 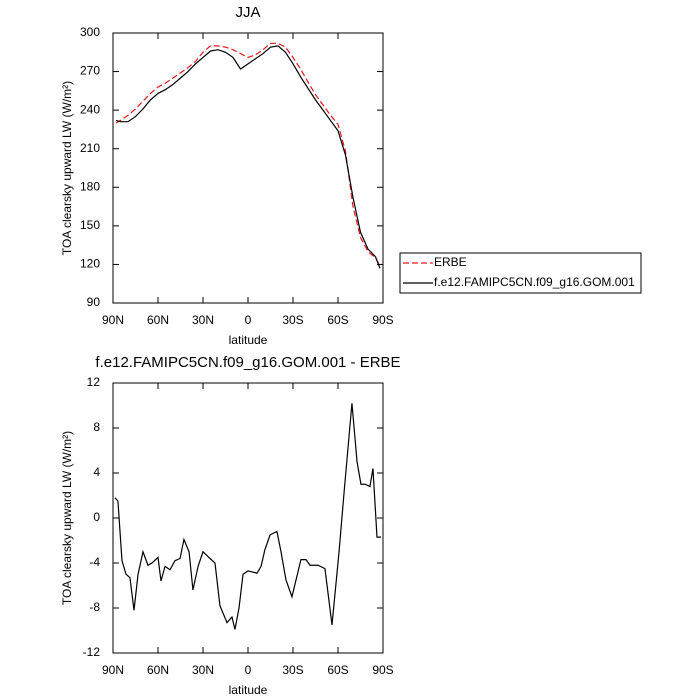 I want to click on chart-title: f.e12.FAMIPC5CN.f09_g16.GOM.001 - ERBE, so click(x=247, y=362).